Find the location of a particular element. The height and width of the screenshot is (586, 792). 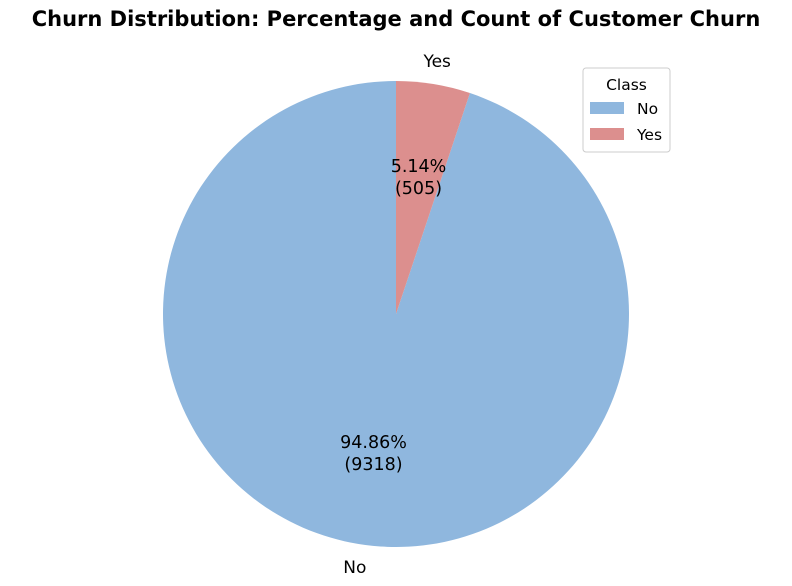

legend-title: Class is located at coordinates (626, 85).